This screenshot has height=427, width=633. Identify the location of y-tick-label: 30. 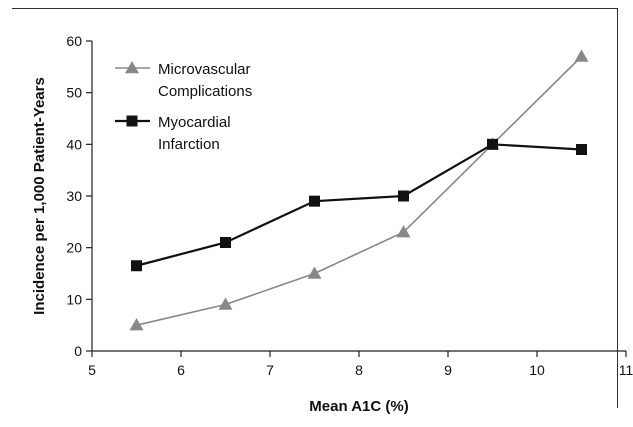
(74, 196).